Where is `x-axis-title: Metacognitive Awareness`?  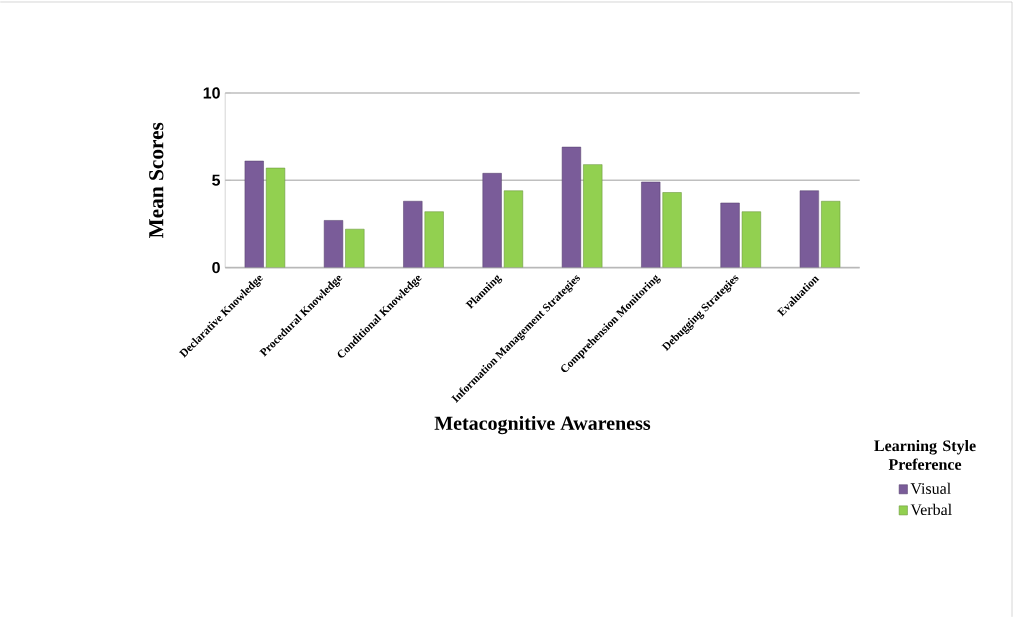 x-axis-title: Metacognitive Awareness is located at coordinates (542, 425).